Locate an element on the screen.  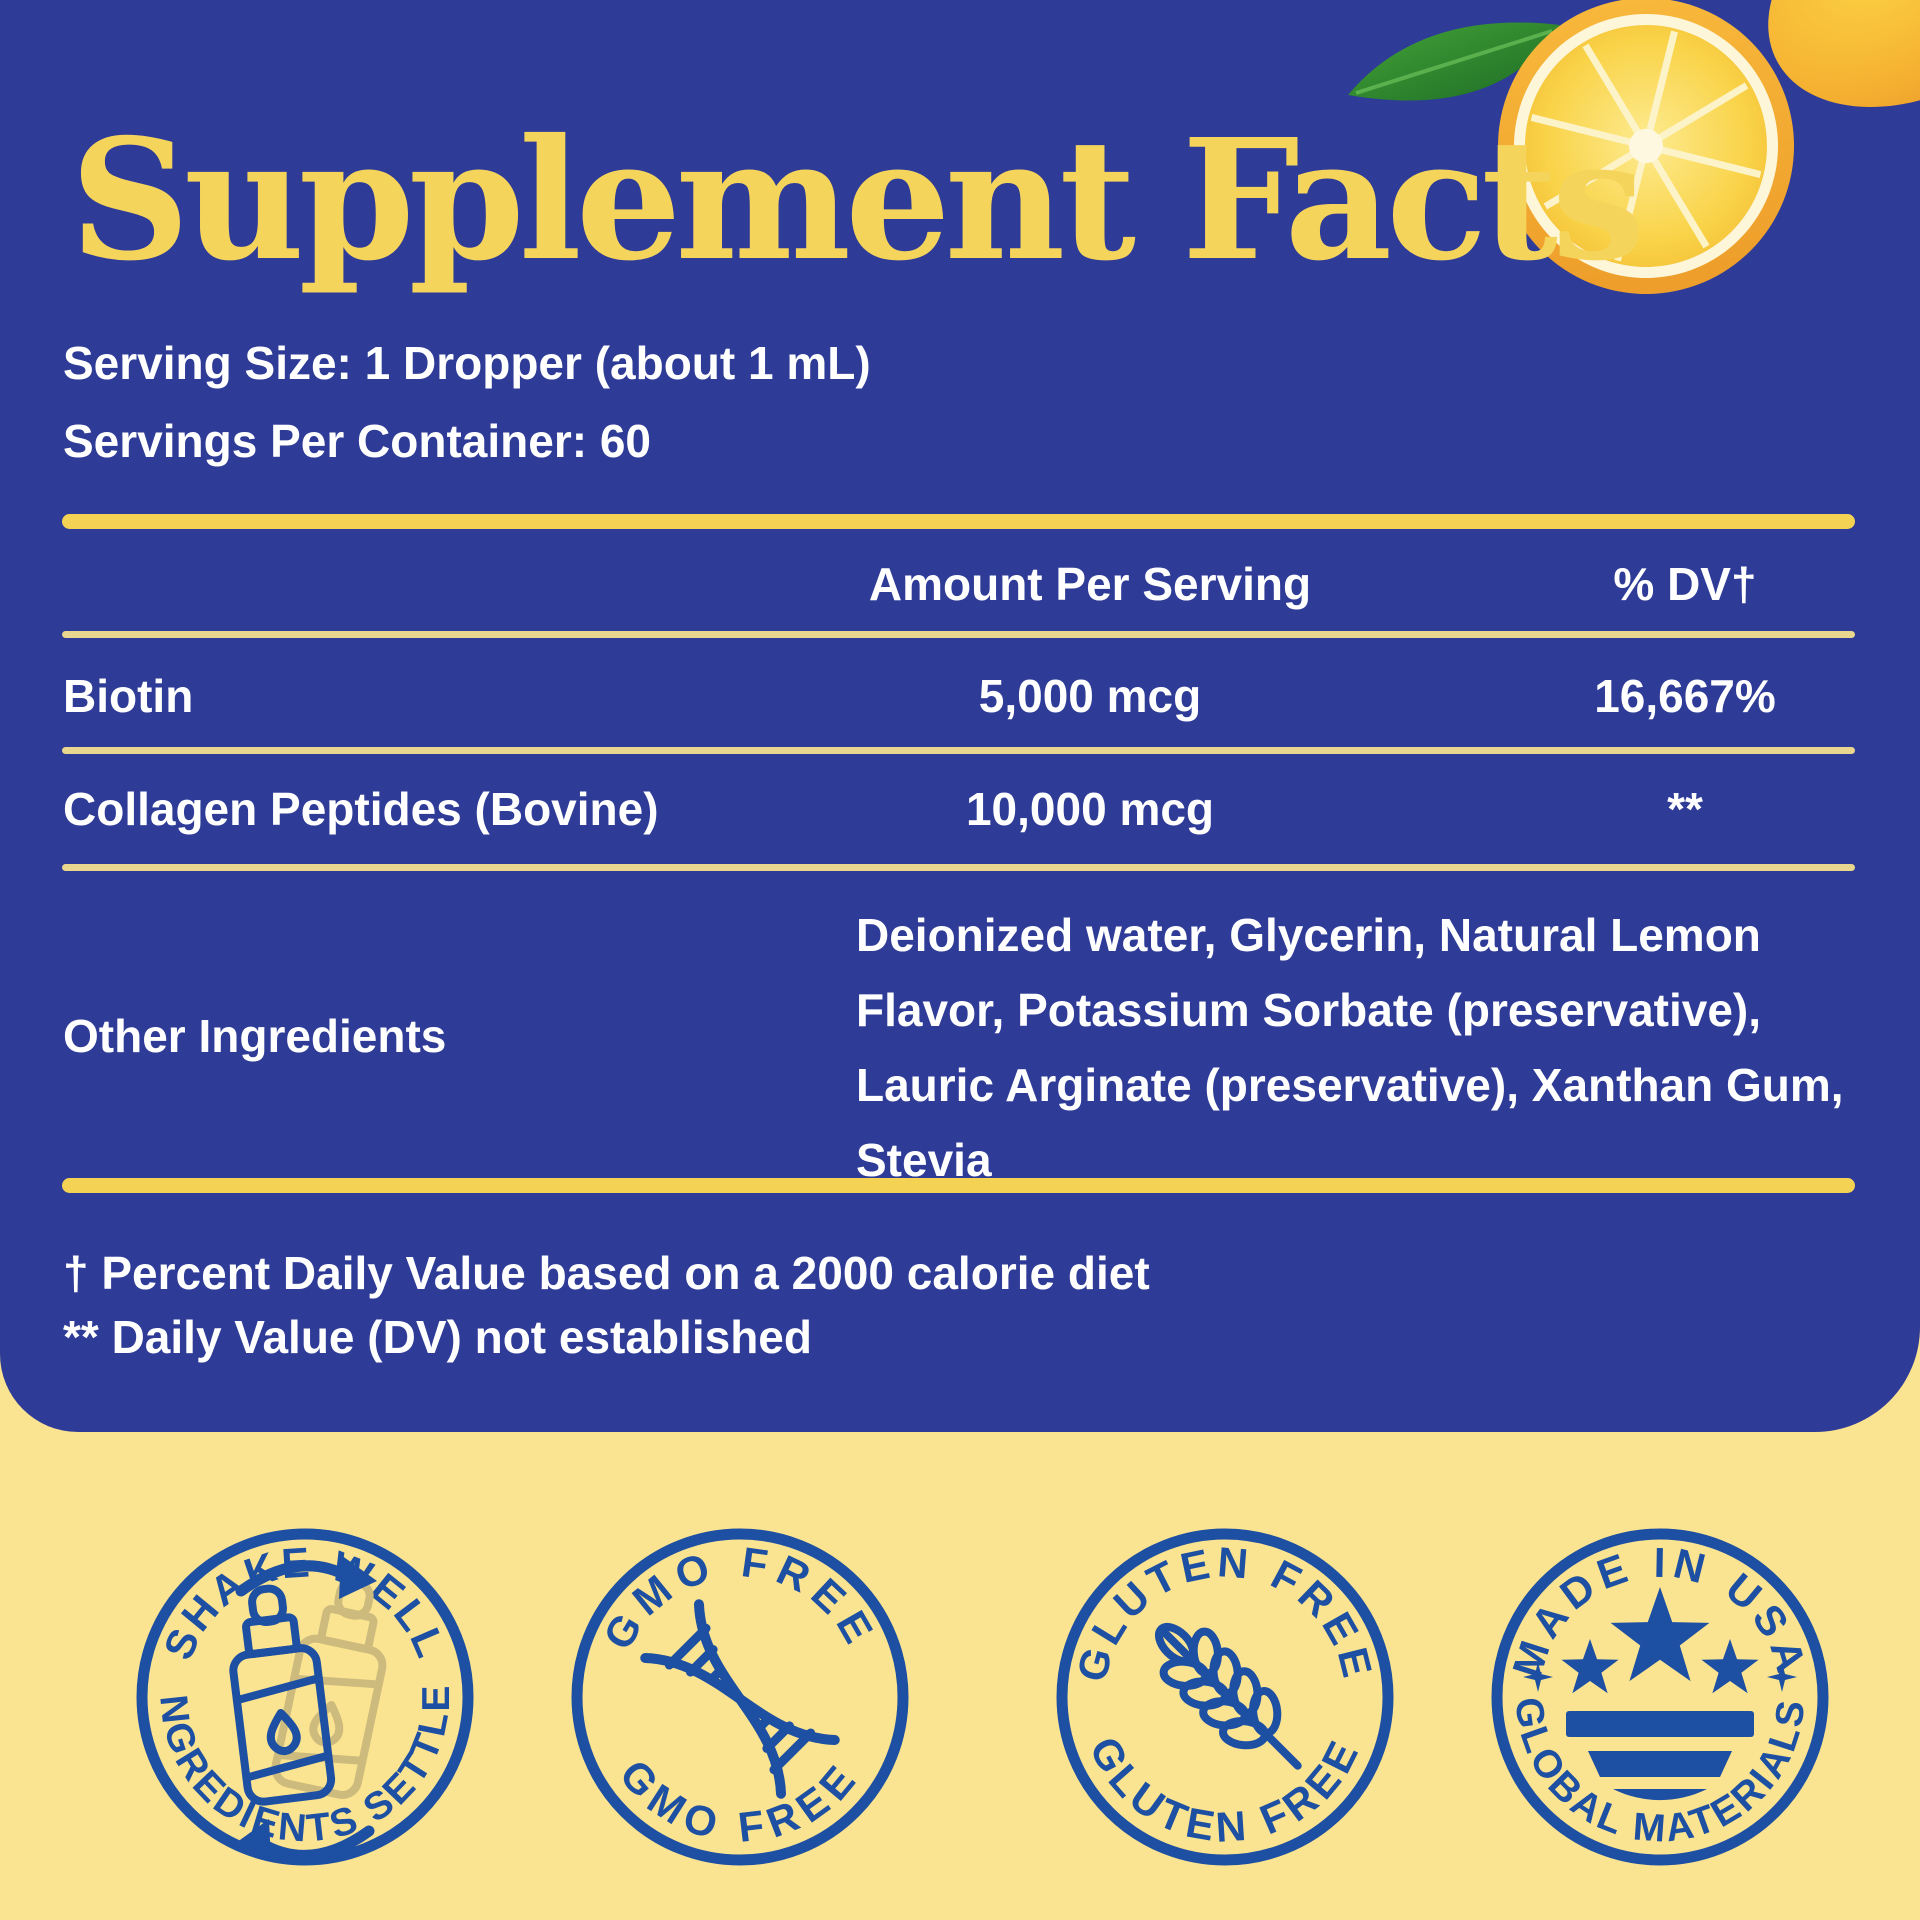
wheat-icon is located at coordinates (1228, 1696).